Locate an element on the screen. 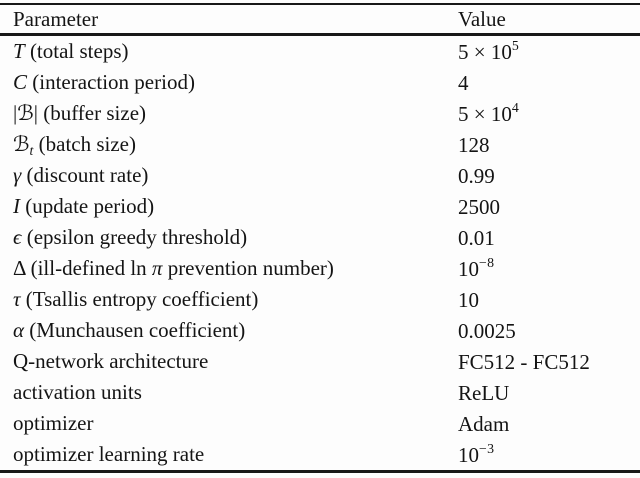 This screenshot has height=478, width=640. value-cell: 5 × 104 is located at coordinates (549, 113).